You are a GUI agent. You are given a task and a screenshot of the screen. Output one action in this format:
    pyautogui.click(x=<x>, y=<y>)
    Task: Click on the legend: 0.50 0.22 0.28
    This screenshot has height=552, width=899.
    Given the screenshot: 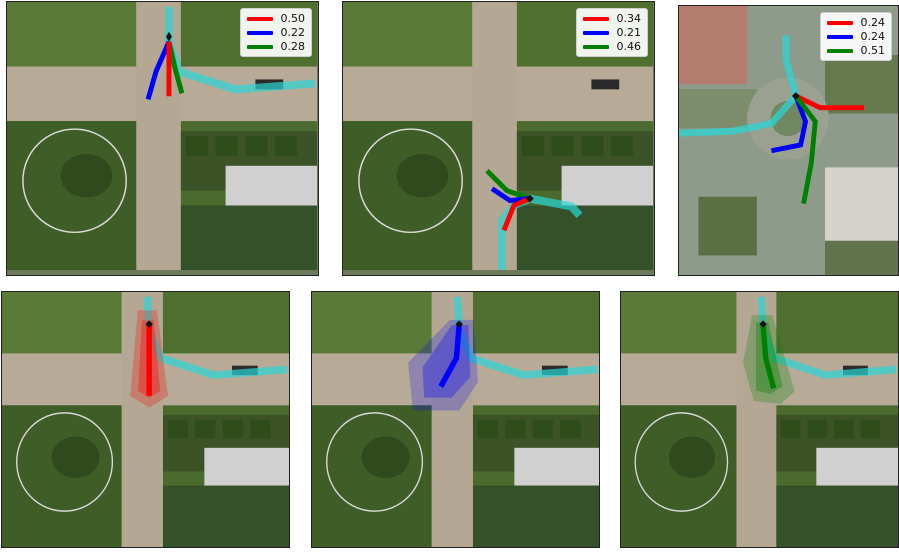 What is the action you would take?
    pyautogui.click(x=275, y=32)
    